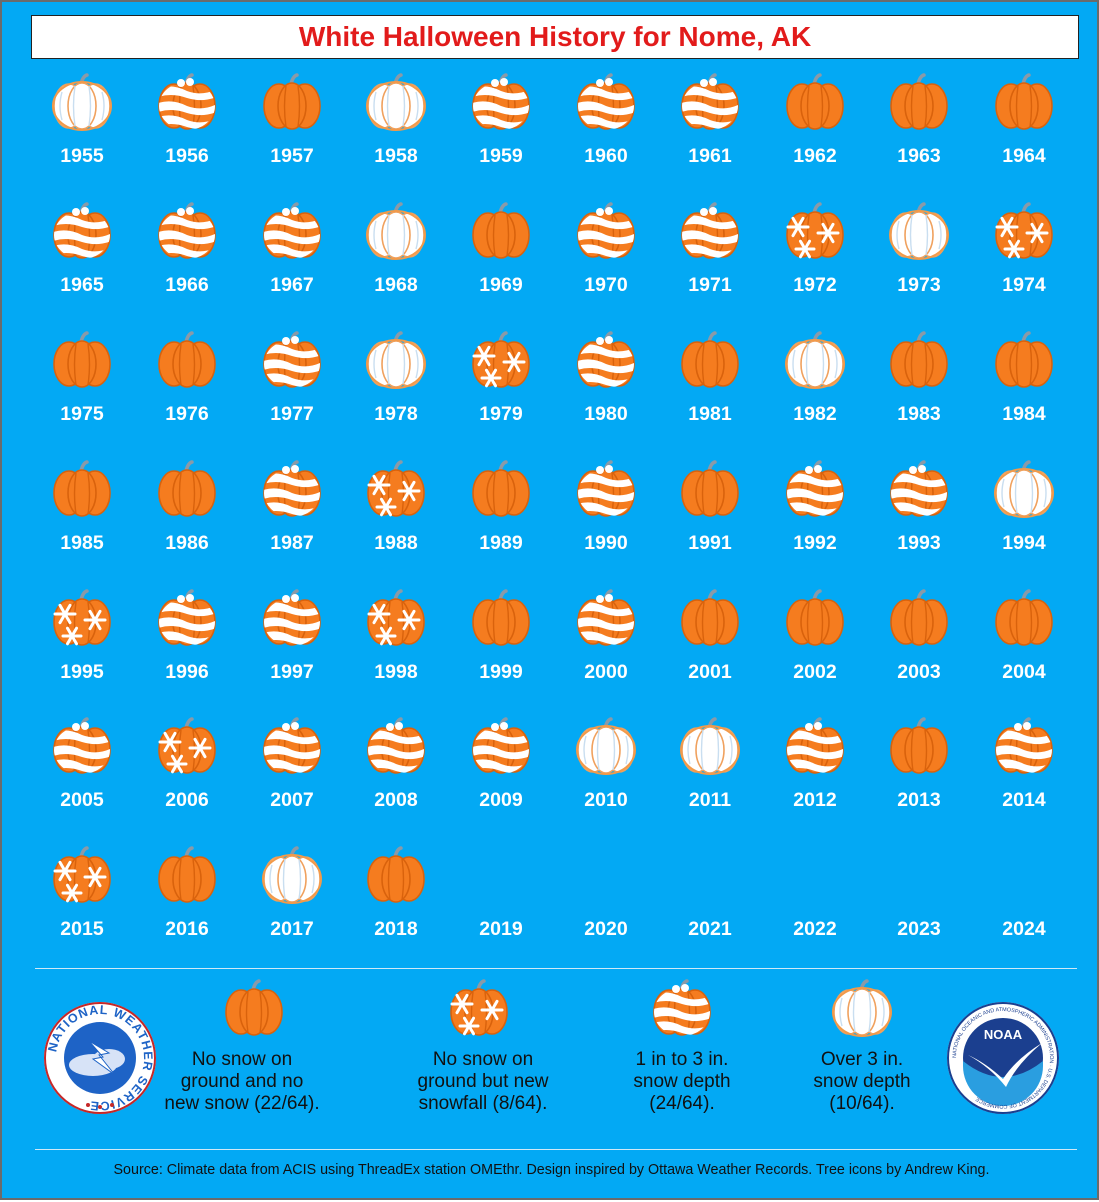 The image size is (1099, 1202). What do you see at coordinates (501, 414) in the screenshot?
I see `year-label-1979: 1979` at bounding box center [501, 414].